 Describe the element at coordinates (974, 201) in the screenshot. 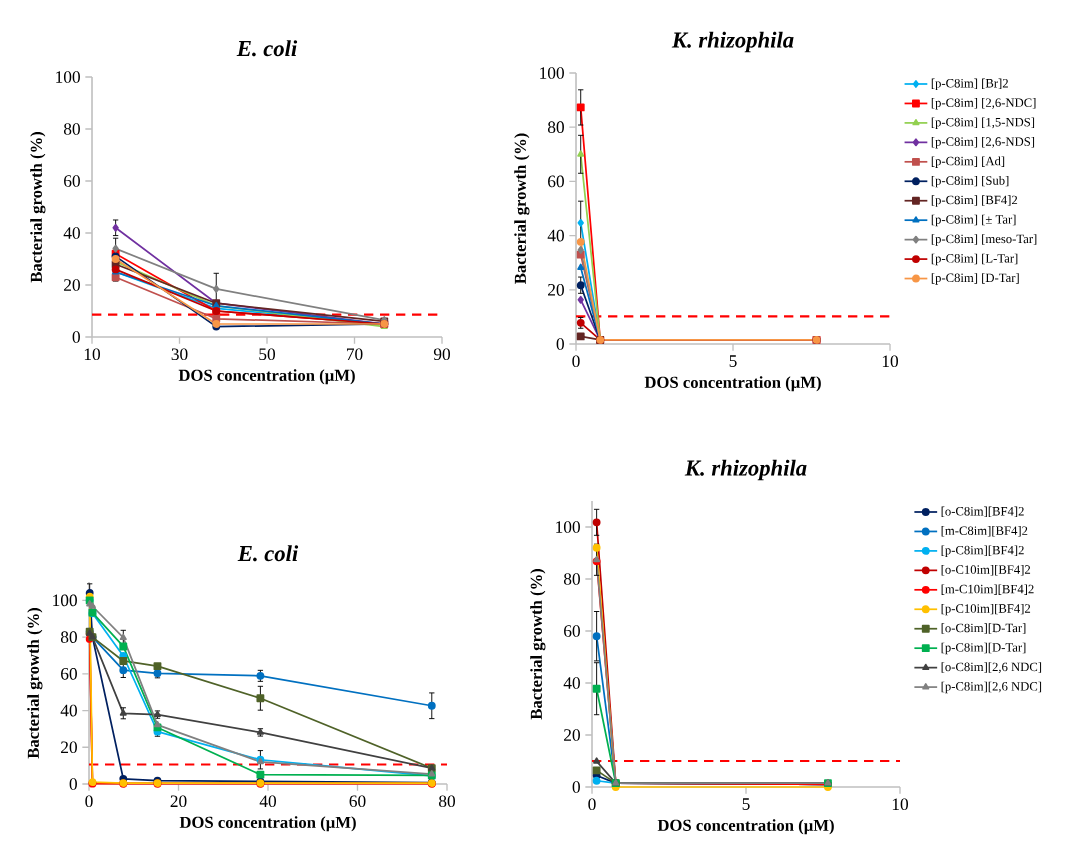

I see `legend-label: [p-C8im] [BF4]2` at that location.